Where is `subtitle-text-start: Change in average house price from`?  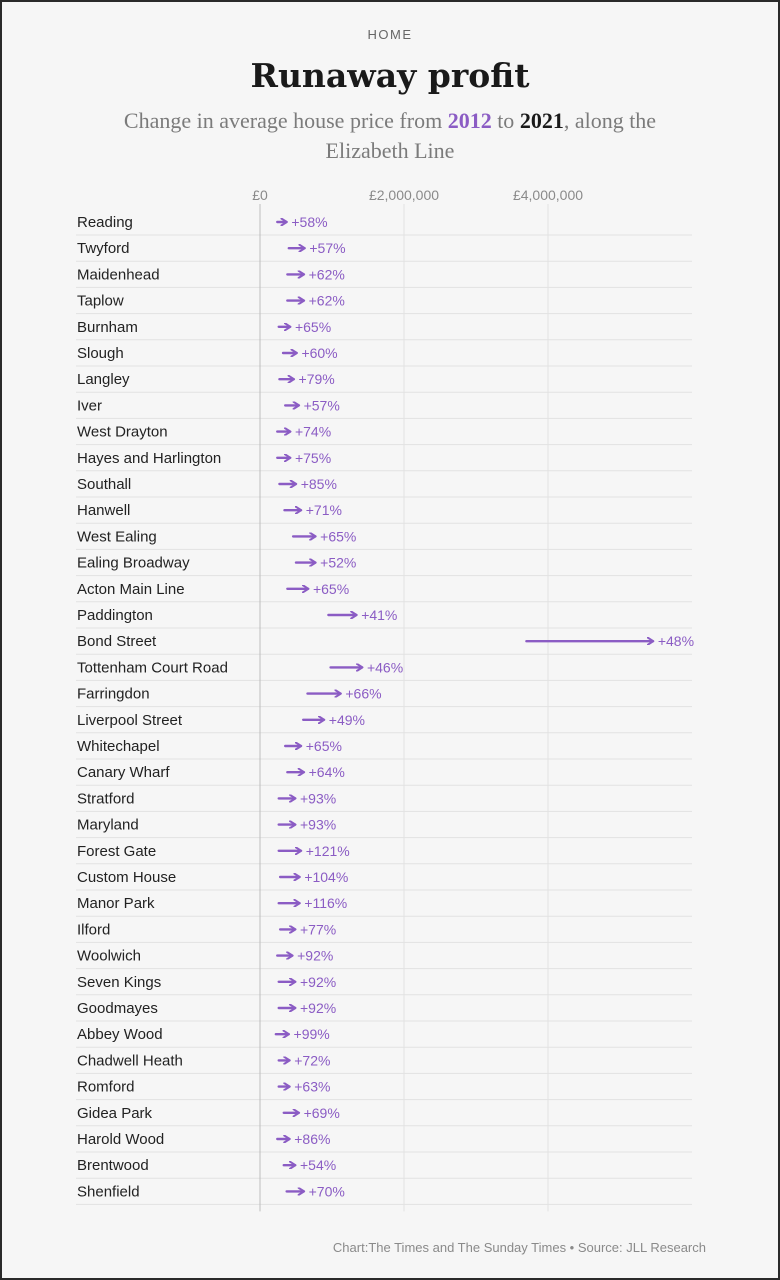 subtitle-text-start: Change in average house price from is located at coordinates (285, 120).